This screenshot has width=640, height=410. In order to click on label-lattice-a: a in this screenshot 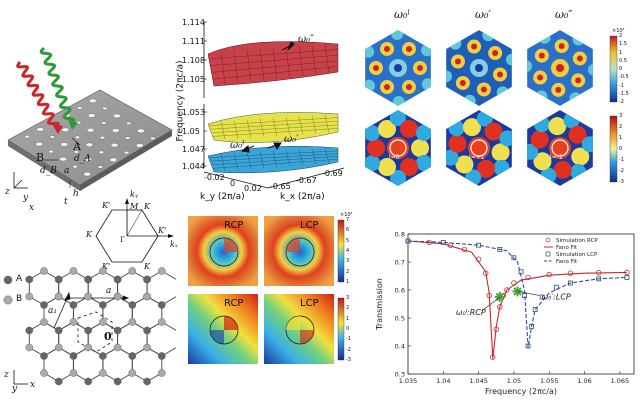, I will do `click(67, 171)`.